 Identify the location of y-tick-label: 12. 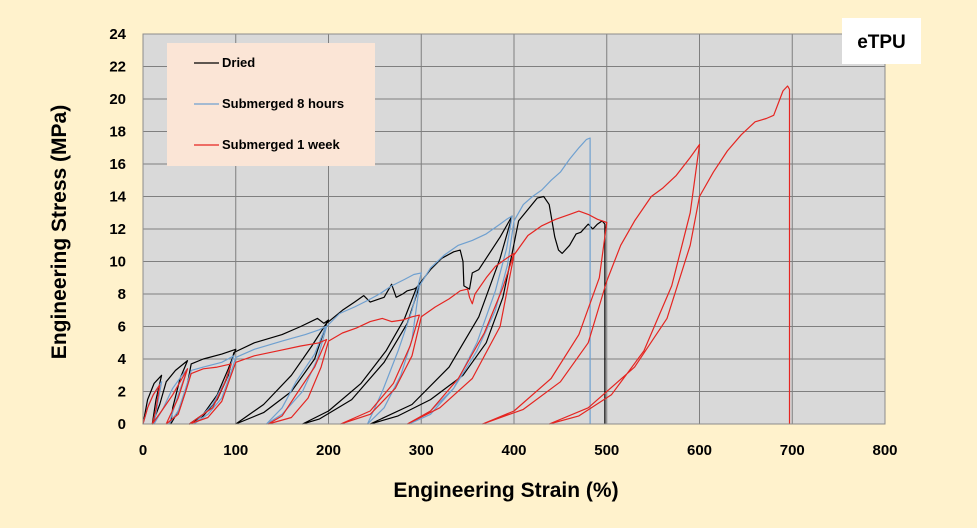
(117, 229).